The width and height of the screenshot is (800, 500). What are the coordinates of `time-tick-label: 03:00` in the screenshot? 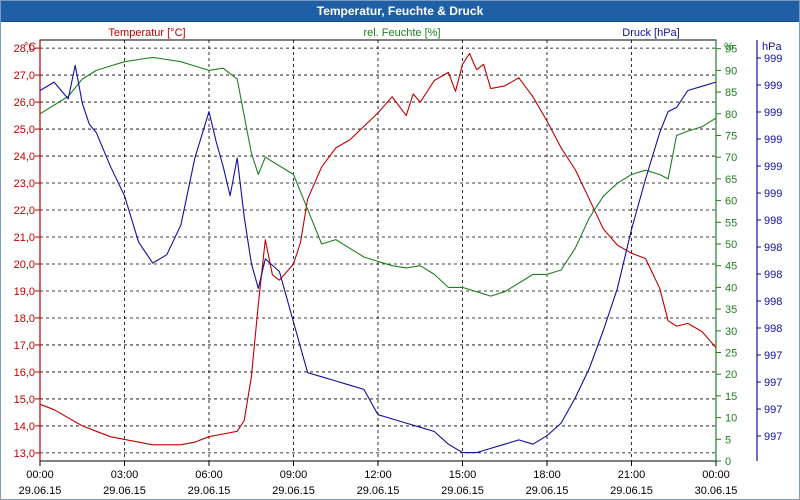 It's located at (125, 475).